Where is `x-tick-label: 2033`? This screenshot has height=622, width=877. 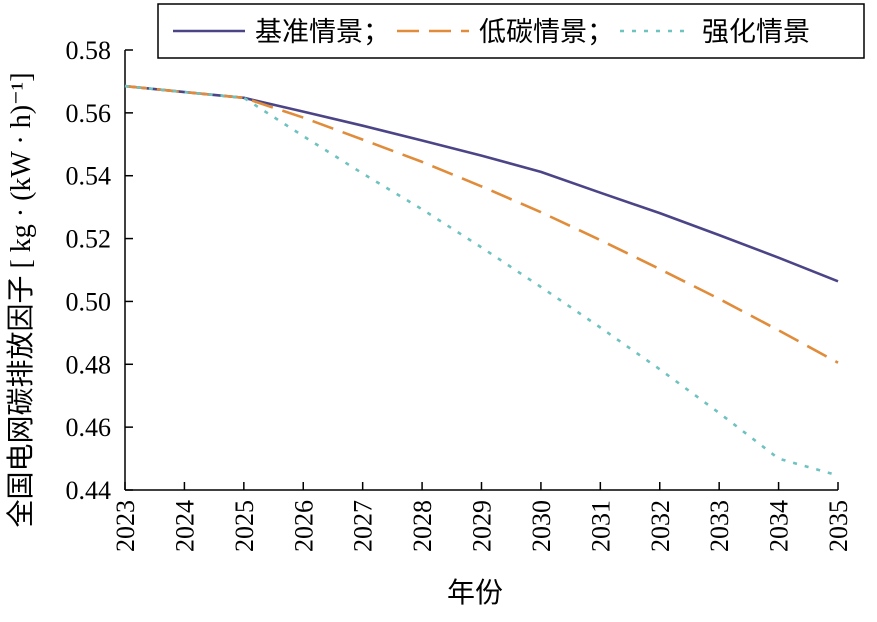 x-tick-label: 2033 is located at coordinates (719, 526).